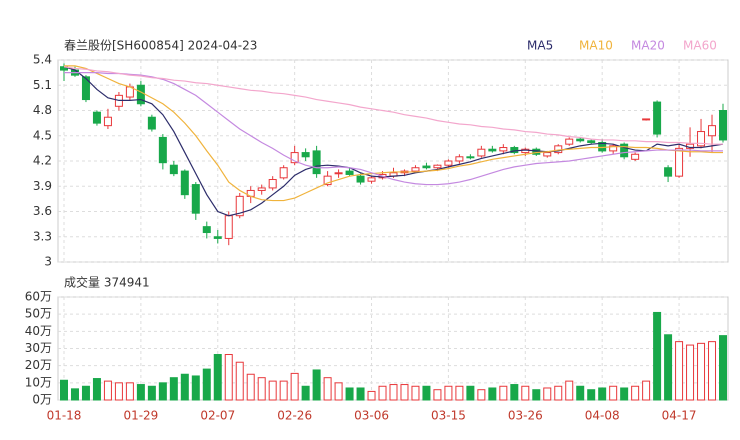 The height and width of the screenshot is (440, 740). What do you see at coordinates (602, 416) in the screenshot?
I see `x-tick-label: 04-08` at bounding box center [602, 416].